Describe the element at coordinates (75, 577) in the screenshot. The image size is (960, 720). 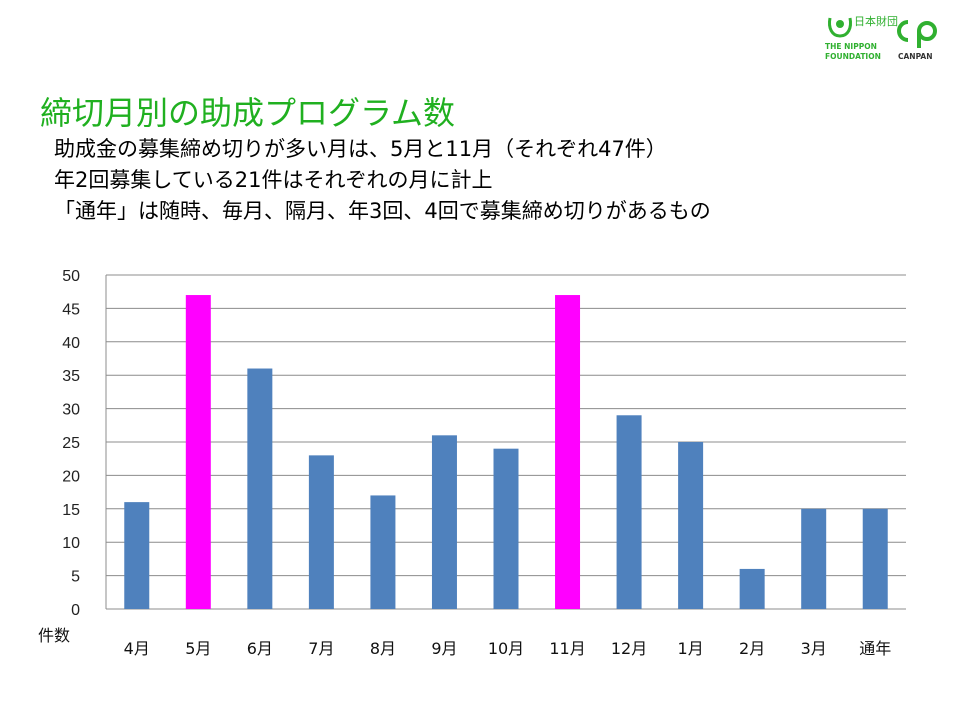
I see `y-tick-label: 5` at that location.